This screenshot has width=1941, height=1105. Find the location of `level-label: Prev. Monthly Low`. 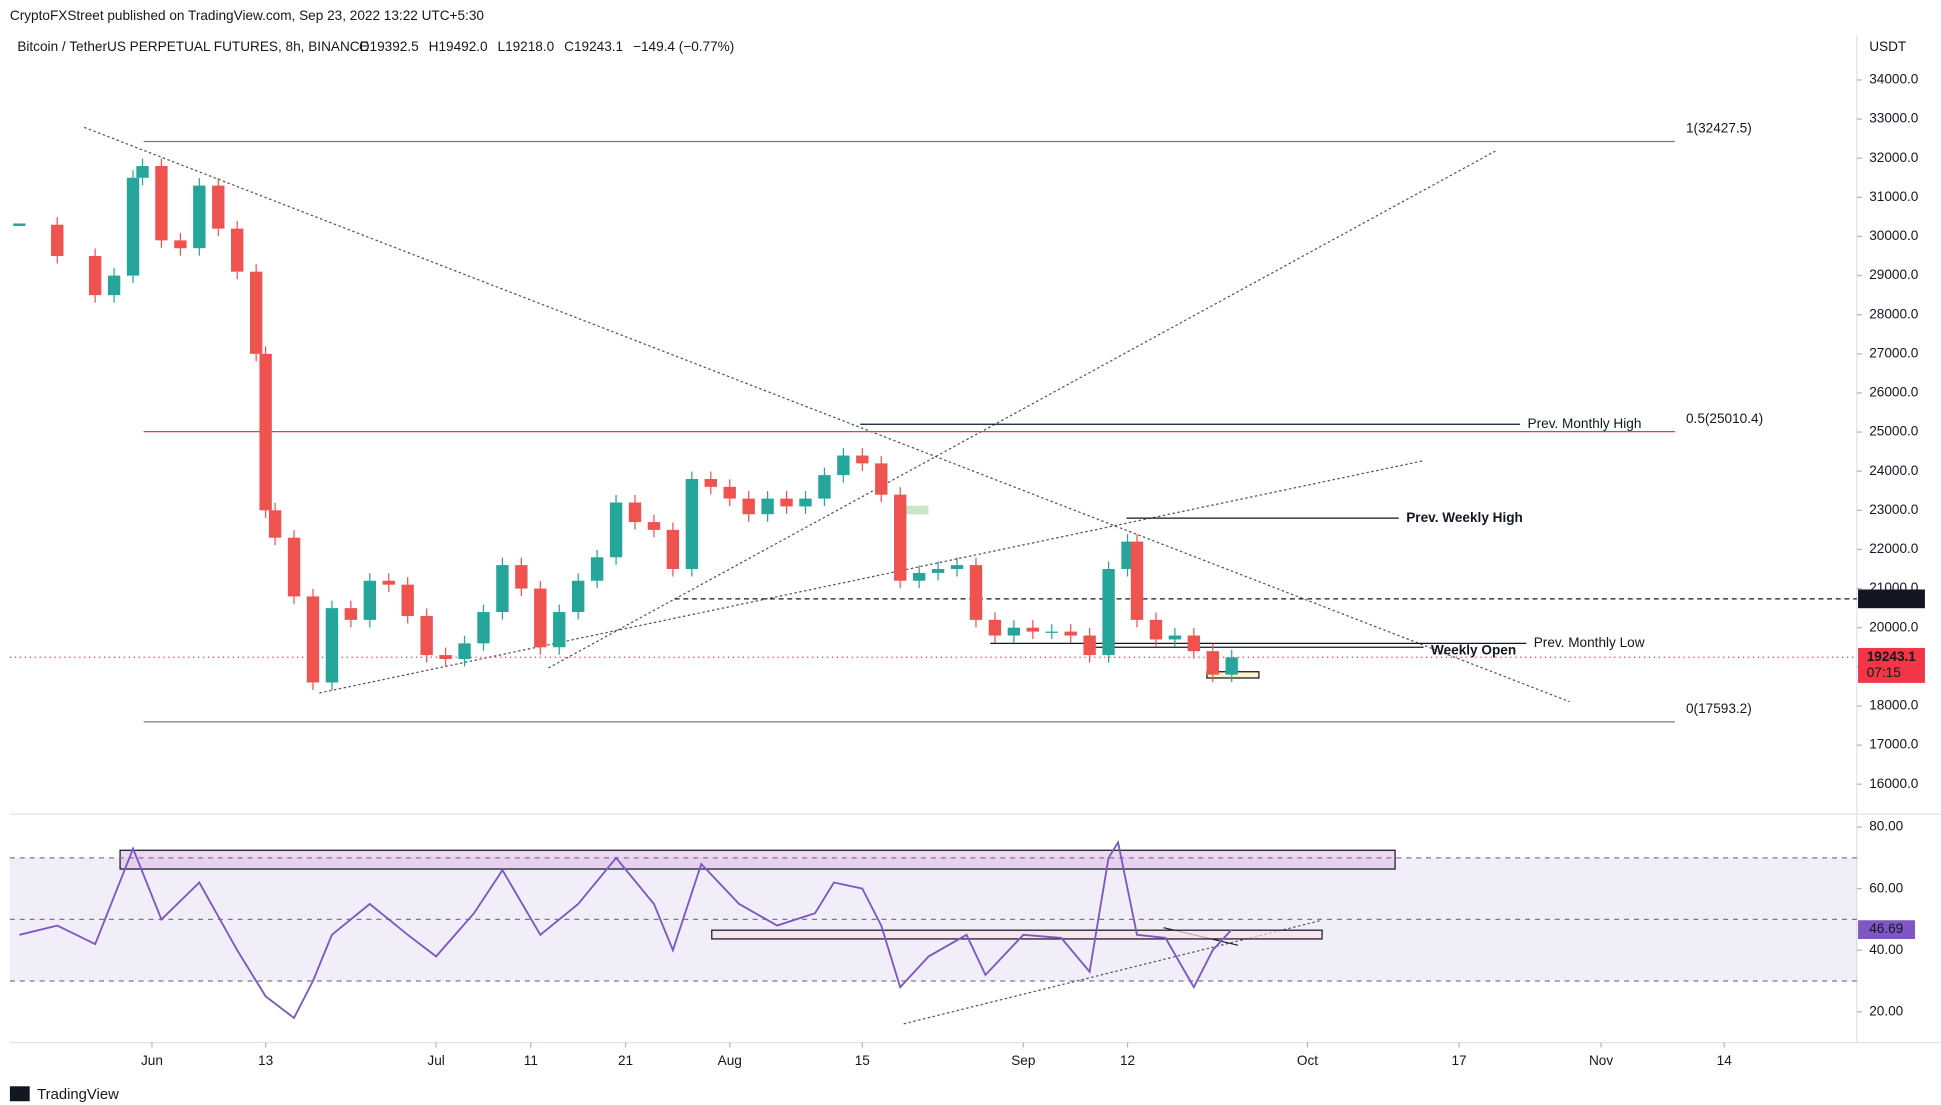

level-label: Prev. Monthly Low is located at coordinates (1589, 642).